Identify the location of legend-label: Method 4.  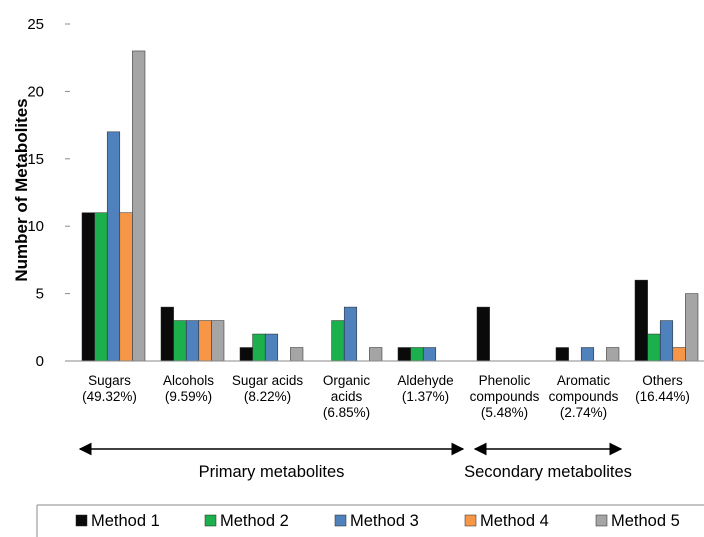
(514, 521).